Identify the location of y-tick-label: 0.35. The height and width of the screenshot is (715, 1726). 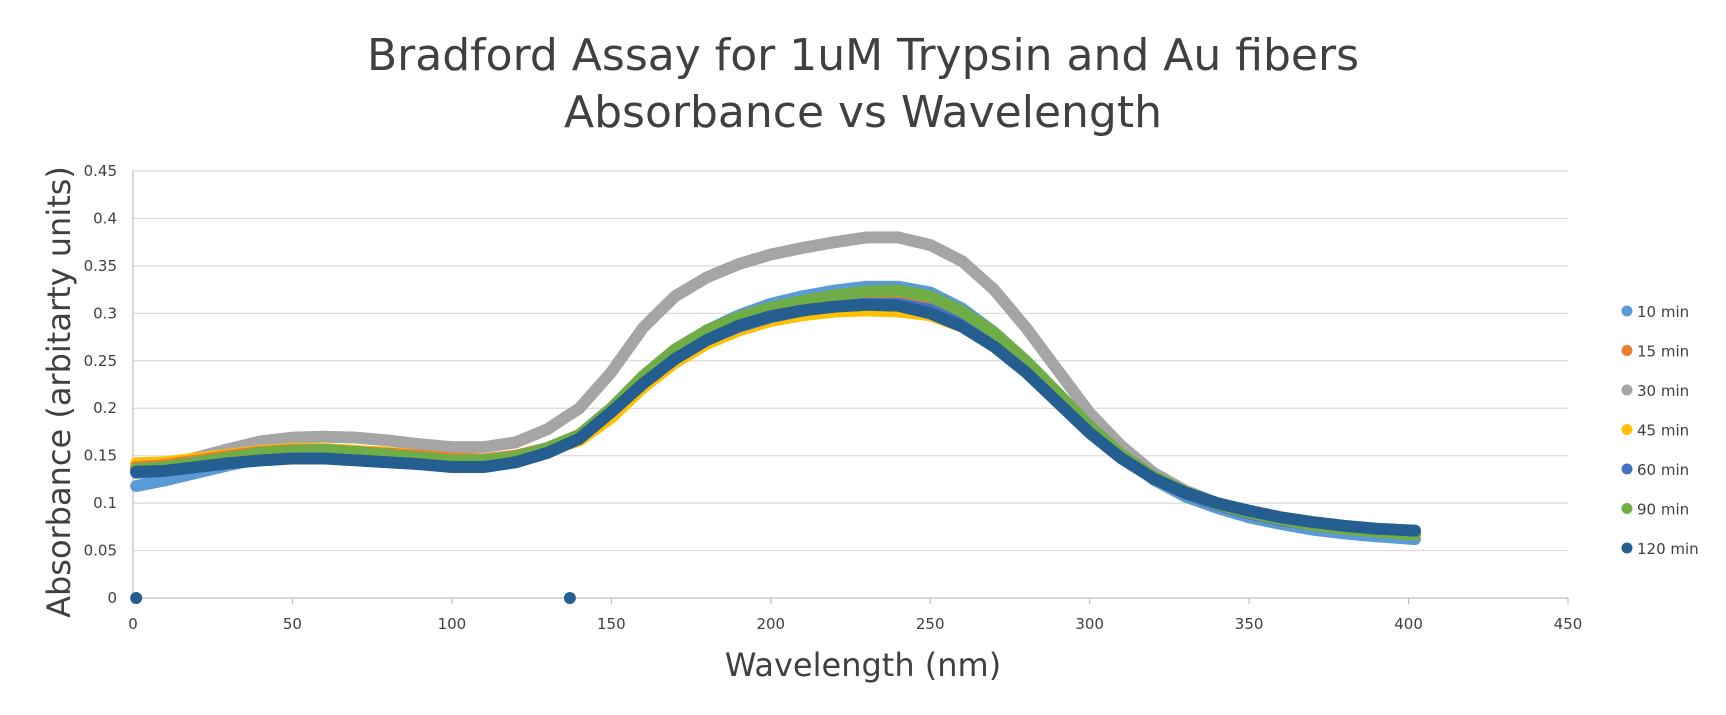
(100, 266).